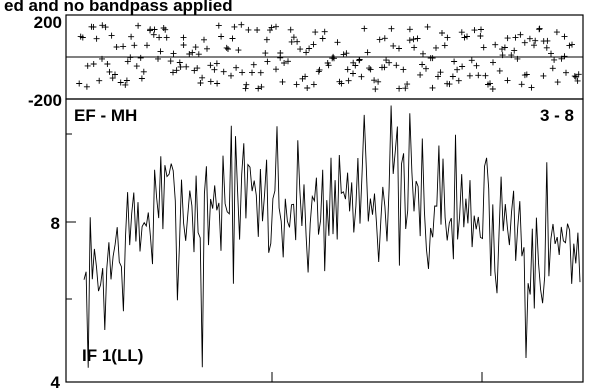 This screenshot has width=589, height=389. Describe the element at coordinates (118, 7) in the screenshot. I see `plot-title: ed and no bandpass applied` at that location.